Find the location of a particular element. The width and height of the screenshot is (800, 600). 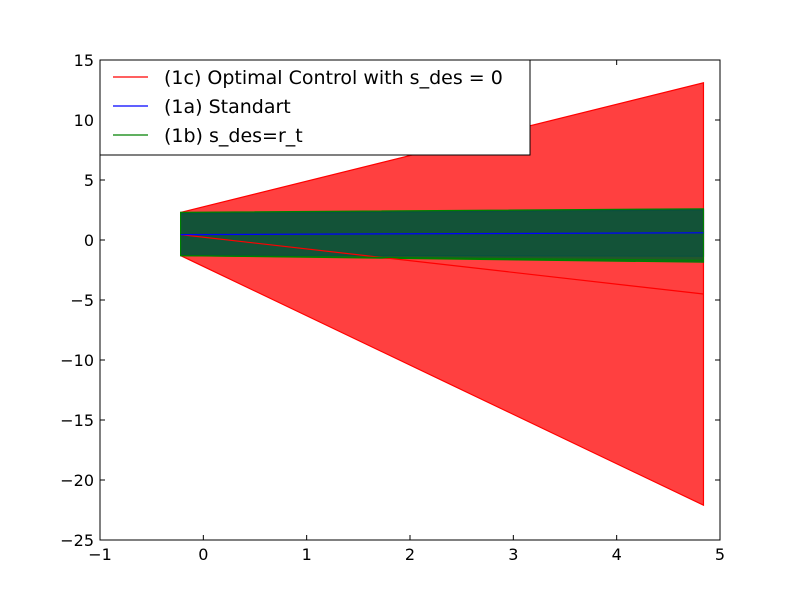

legend-label: (1c) Optimal Control with s_des = 0 is located at coordinates (333, 78).